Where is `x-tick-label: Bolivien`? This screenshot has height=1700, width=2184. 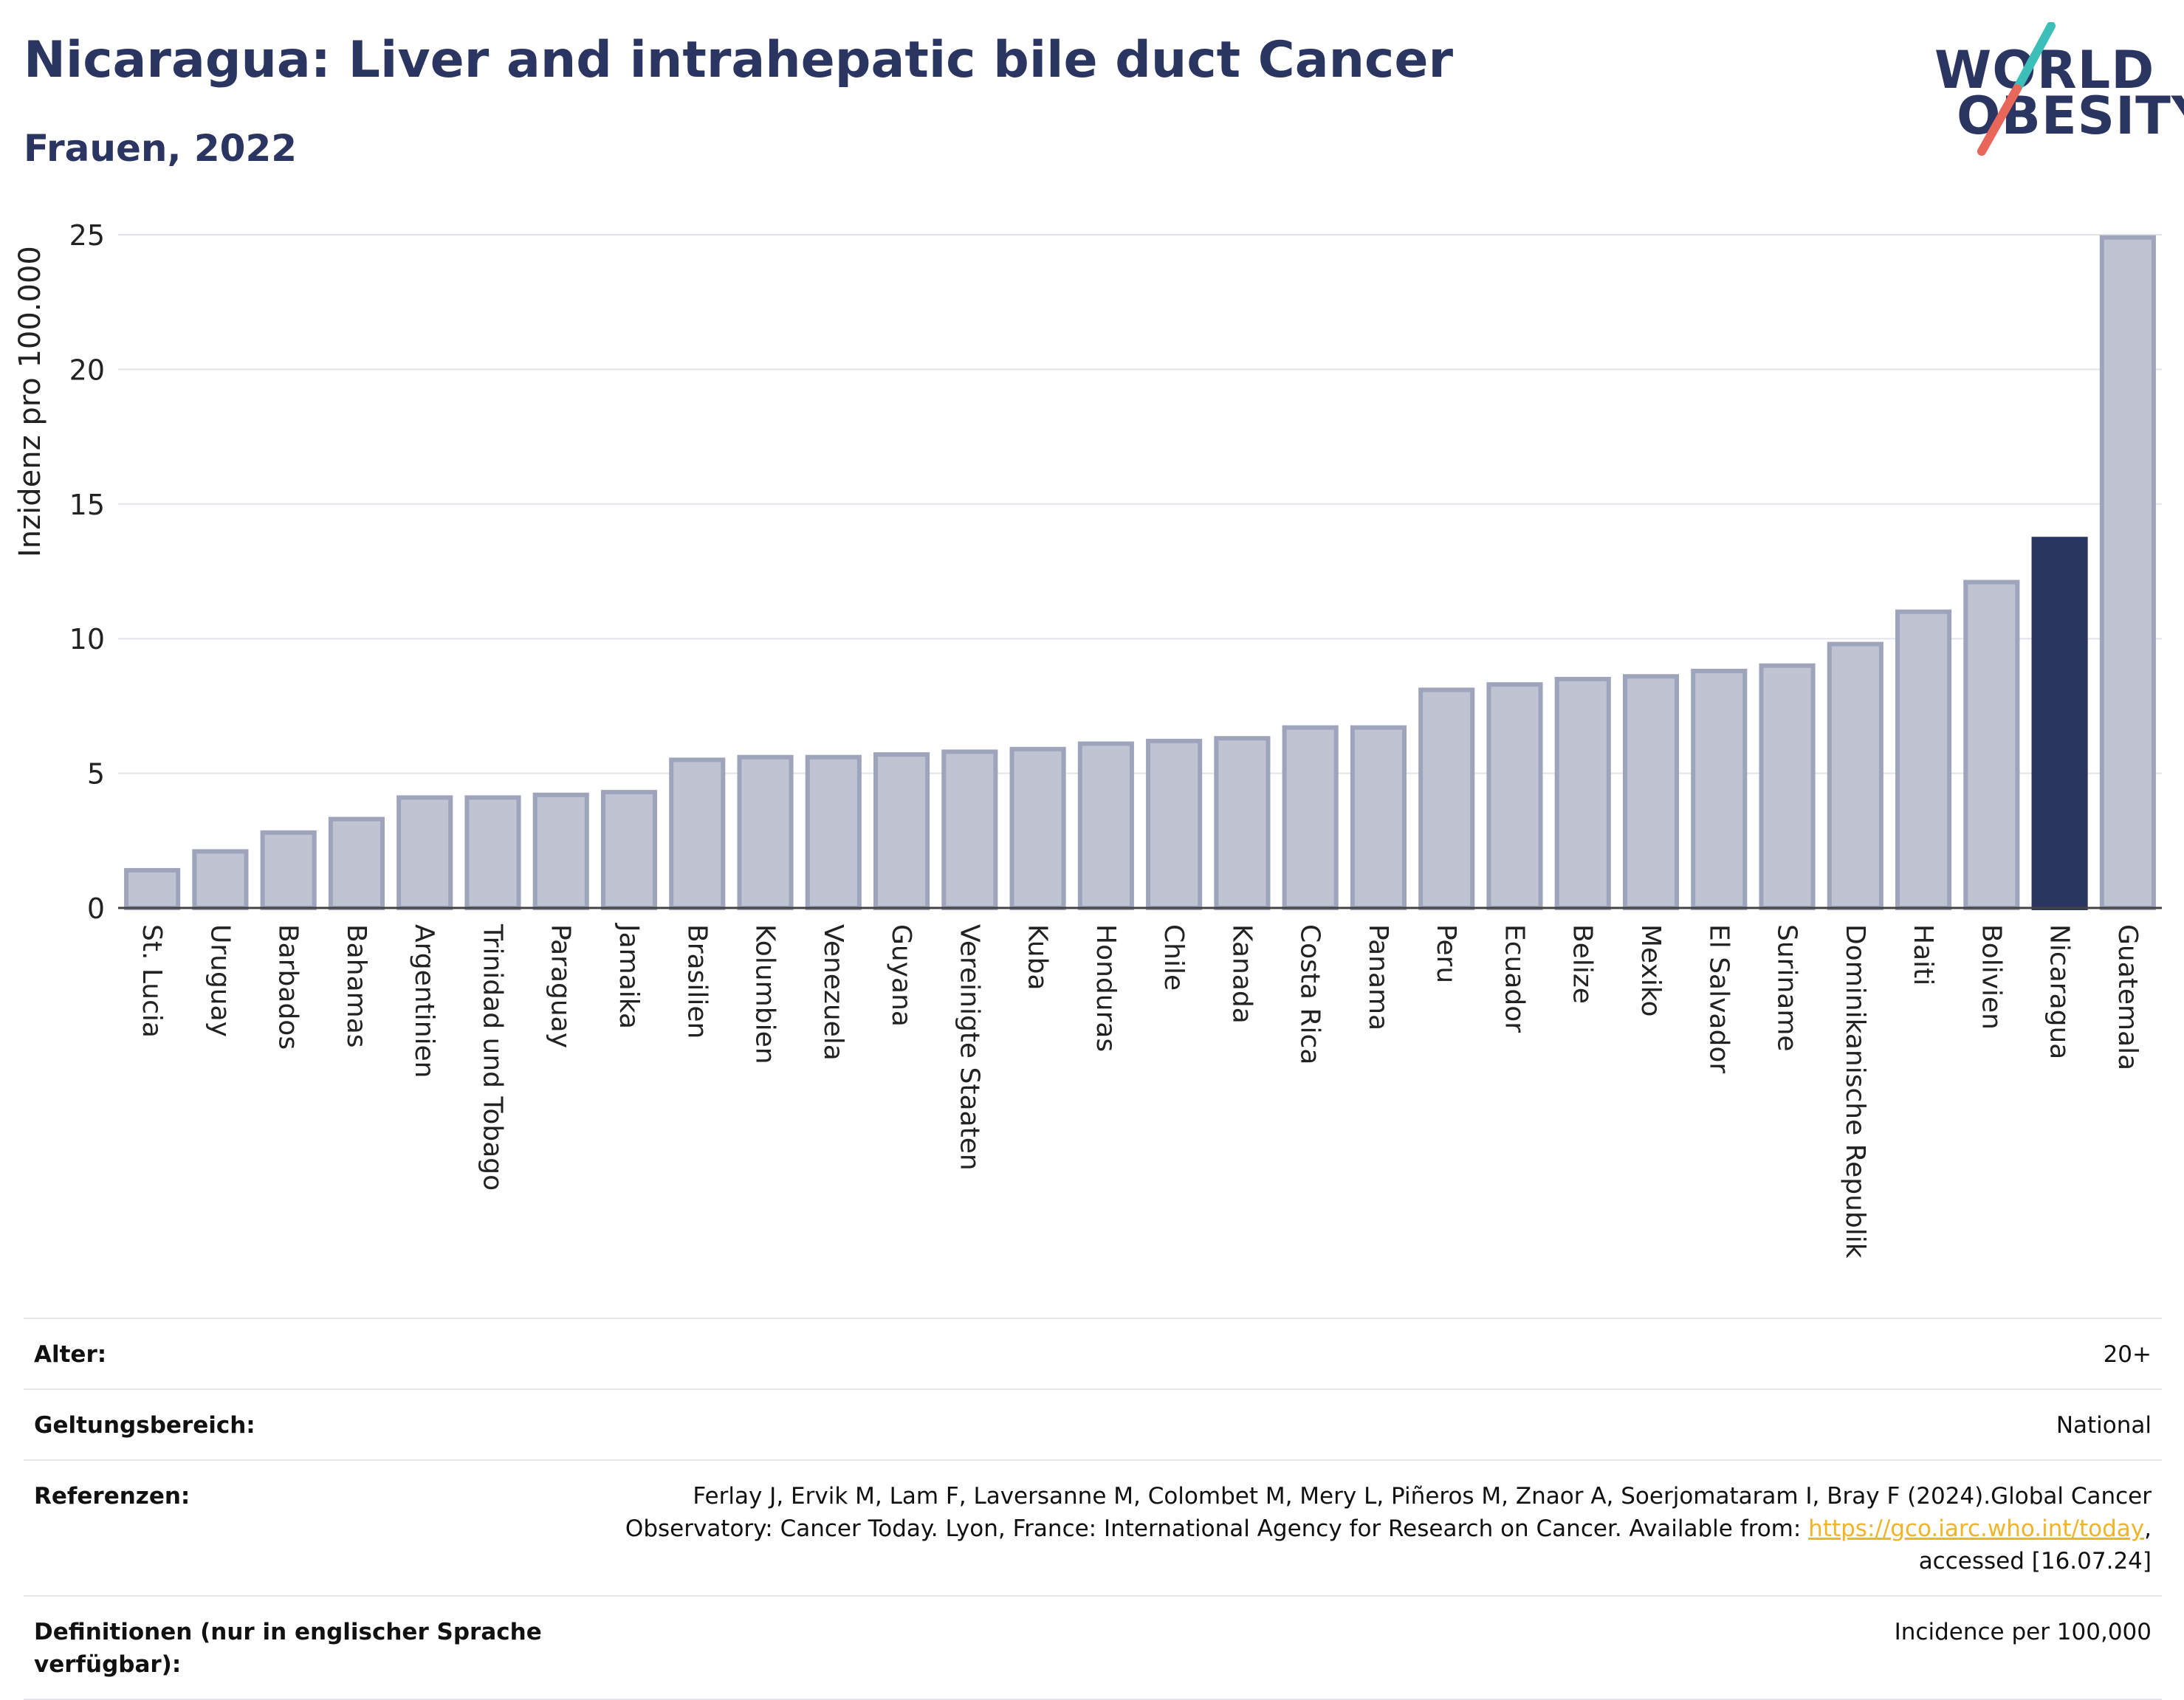
x-tick-label: Bolivien is located at coordinates (1991, 977).